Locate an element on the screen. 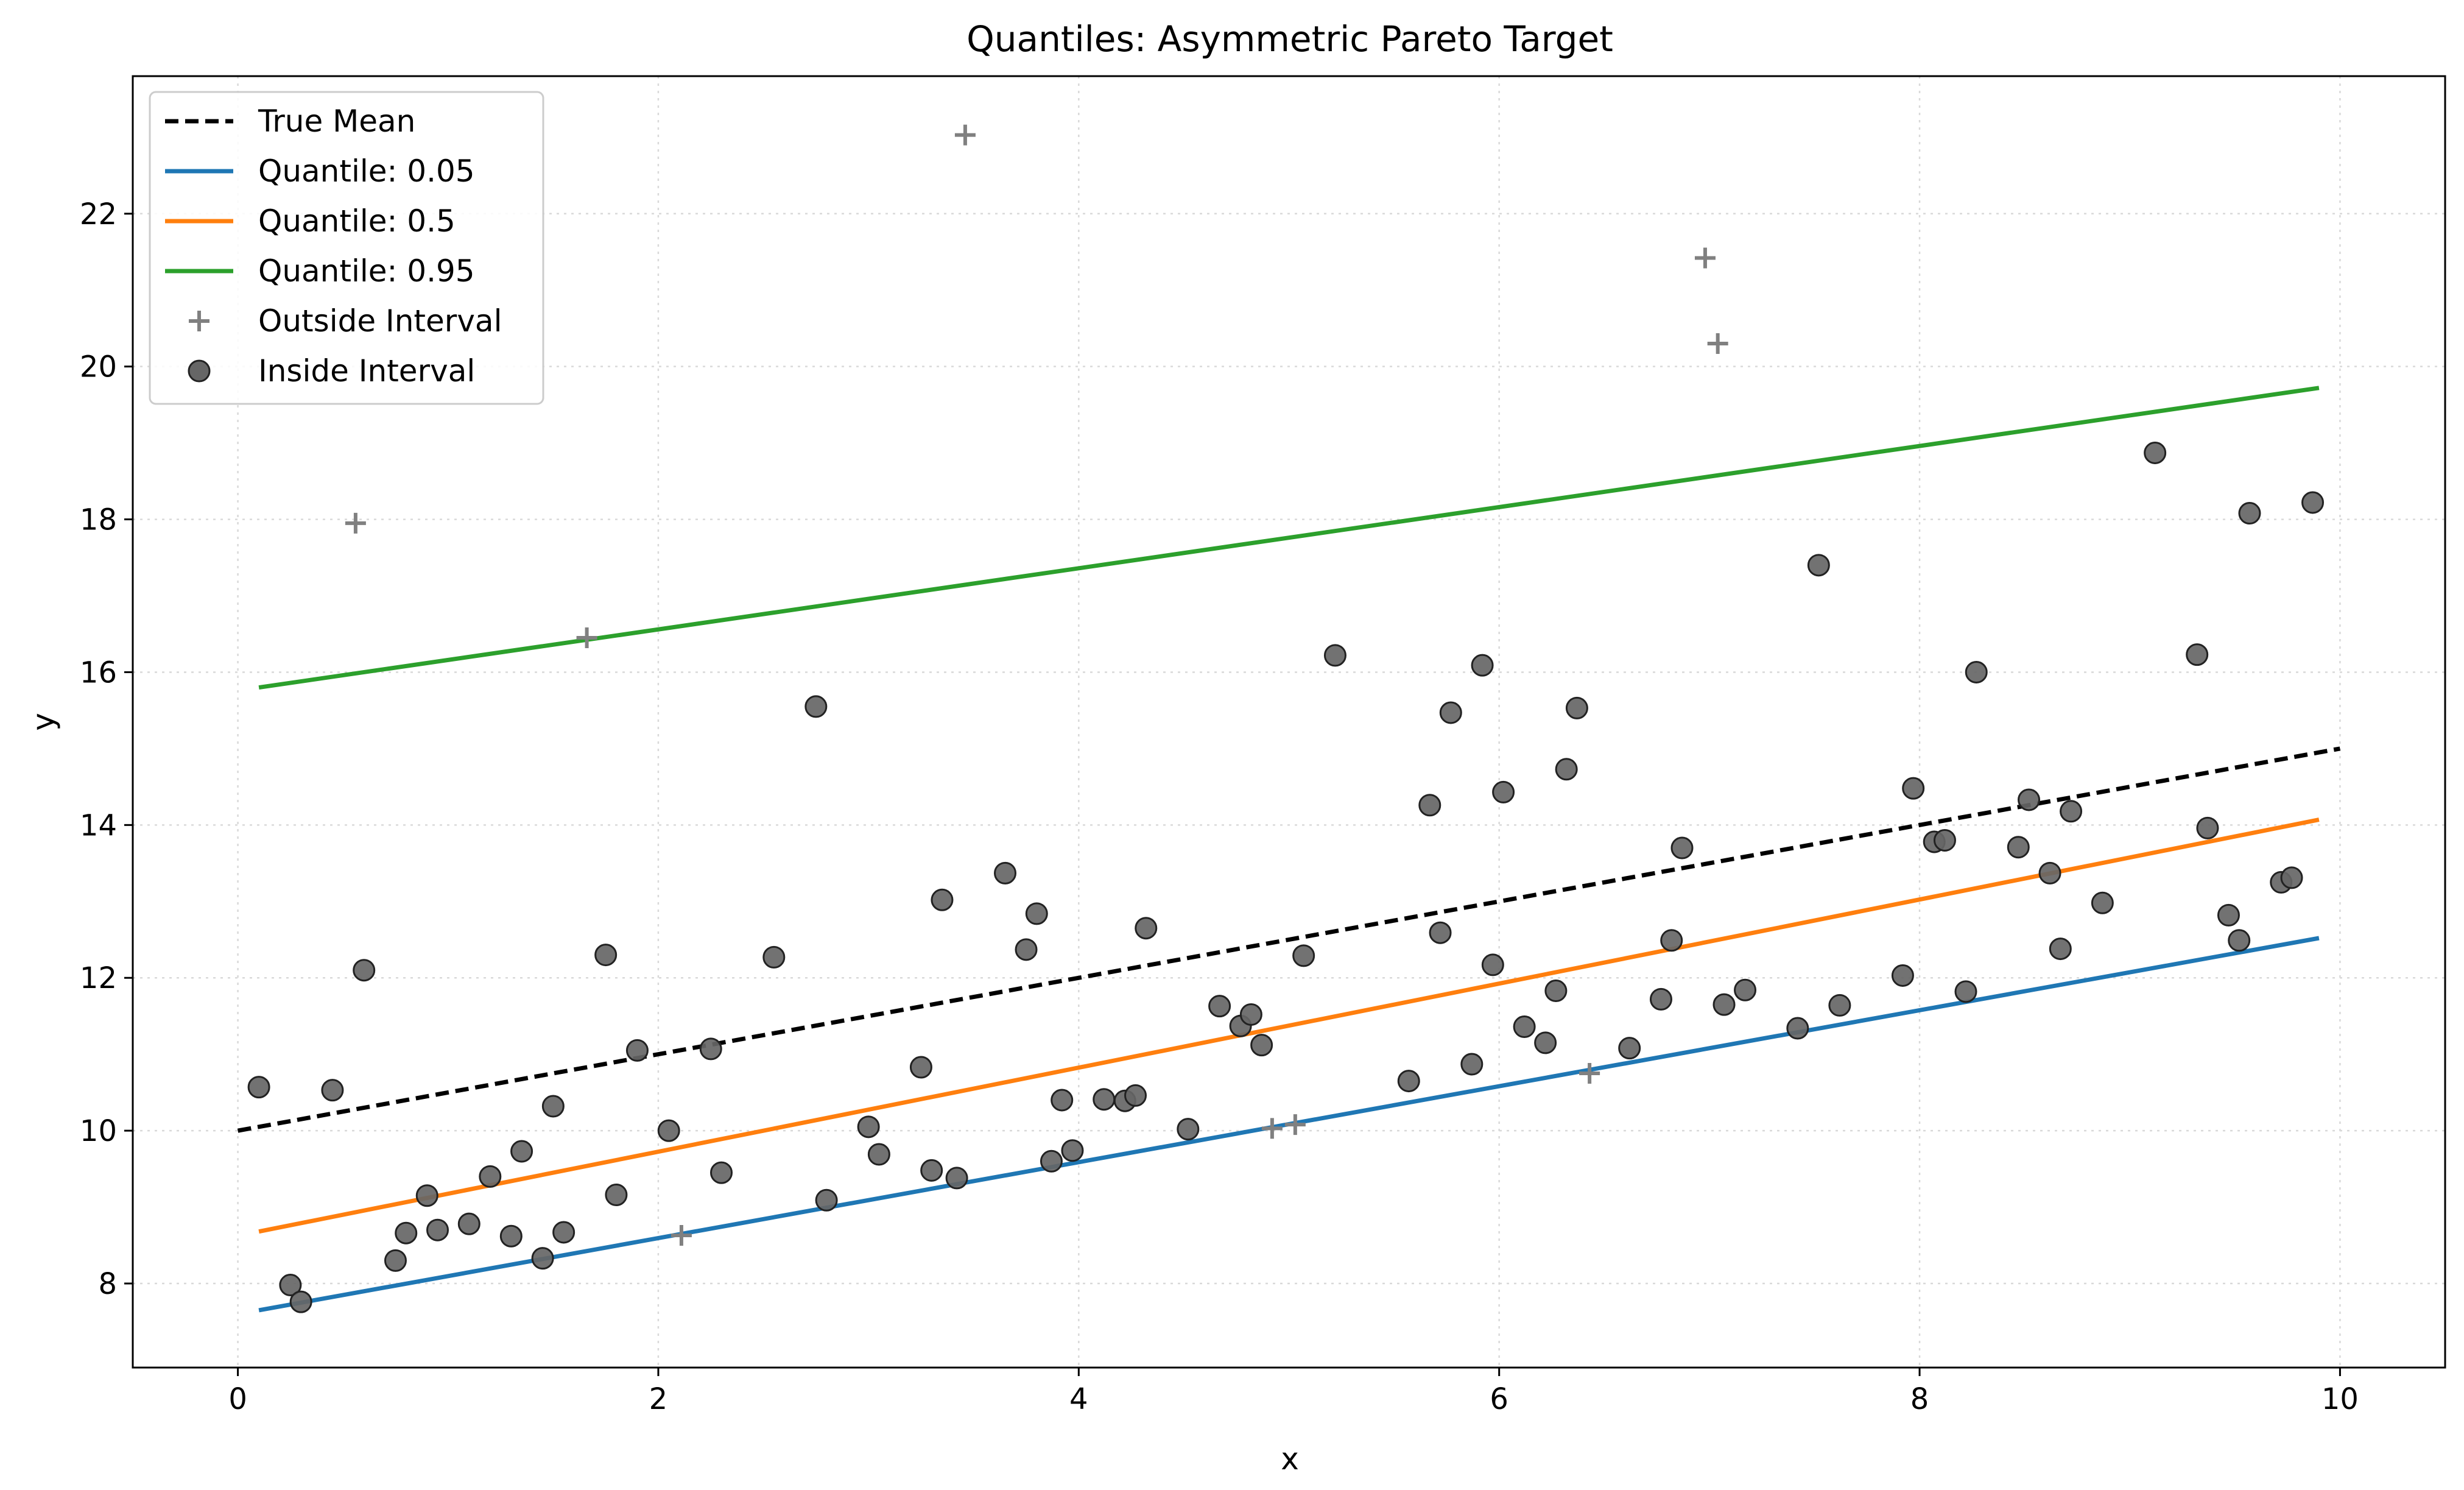 The height and width of the screenshot is (1490, 2464). x-tick-label: 4 is located at coordinates (1078, 1399).